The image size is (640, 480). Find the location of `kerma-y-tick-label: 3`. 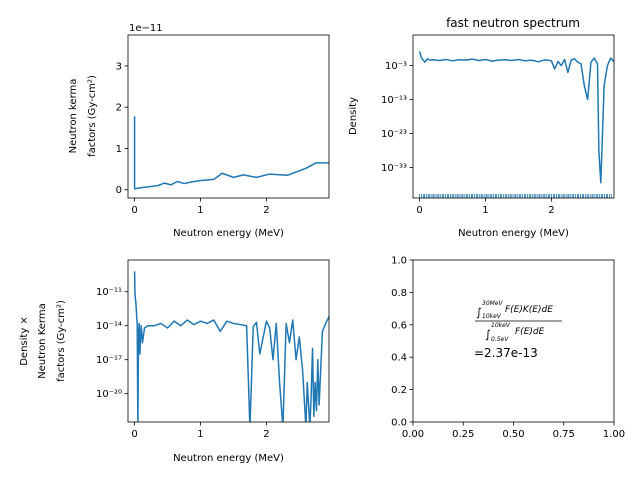

kerma-y-tick-label: 3 is located at coordinates (119, 66).